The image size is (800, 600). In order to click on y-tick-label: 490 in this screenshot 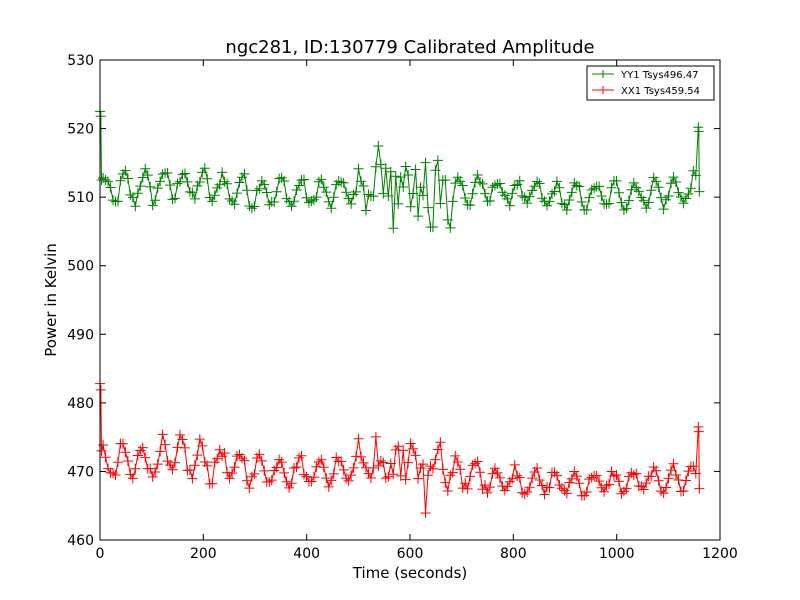, I will do `click(80, 335)`.